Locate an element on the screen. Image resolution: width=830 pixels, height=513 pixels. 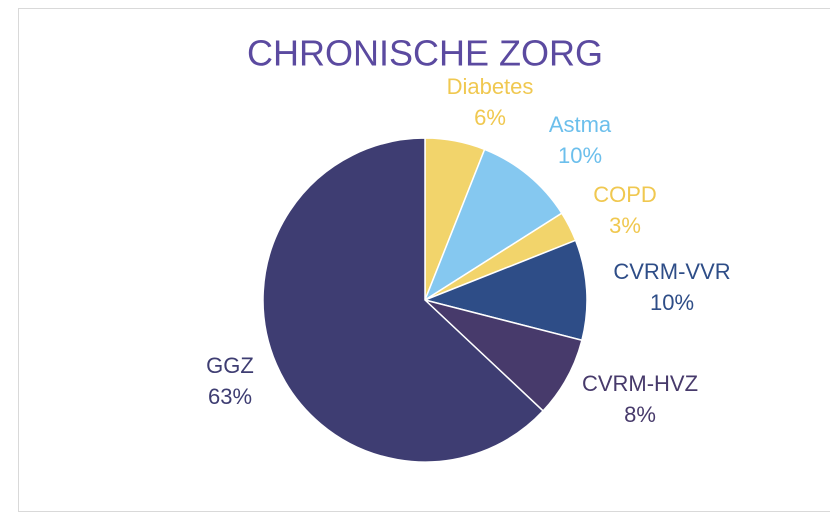
slice-value-label: 3% is located at coordinates (625, 225).